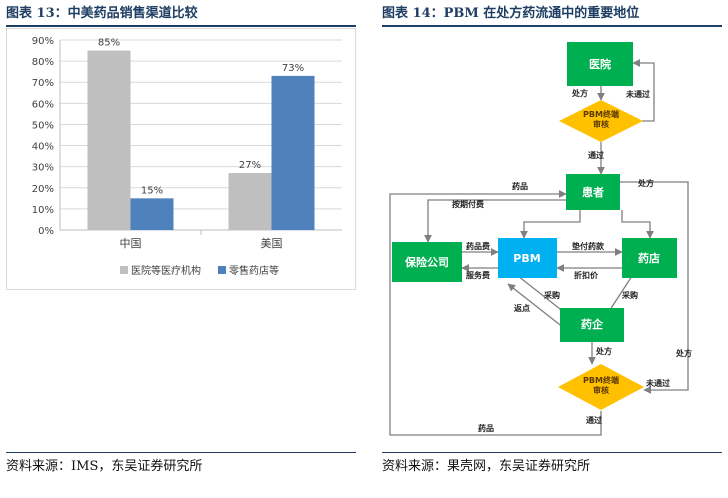  Describe the element at coordinates (43, 41) in the screenshot. I see `y-tick-label: 90%` at that location.